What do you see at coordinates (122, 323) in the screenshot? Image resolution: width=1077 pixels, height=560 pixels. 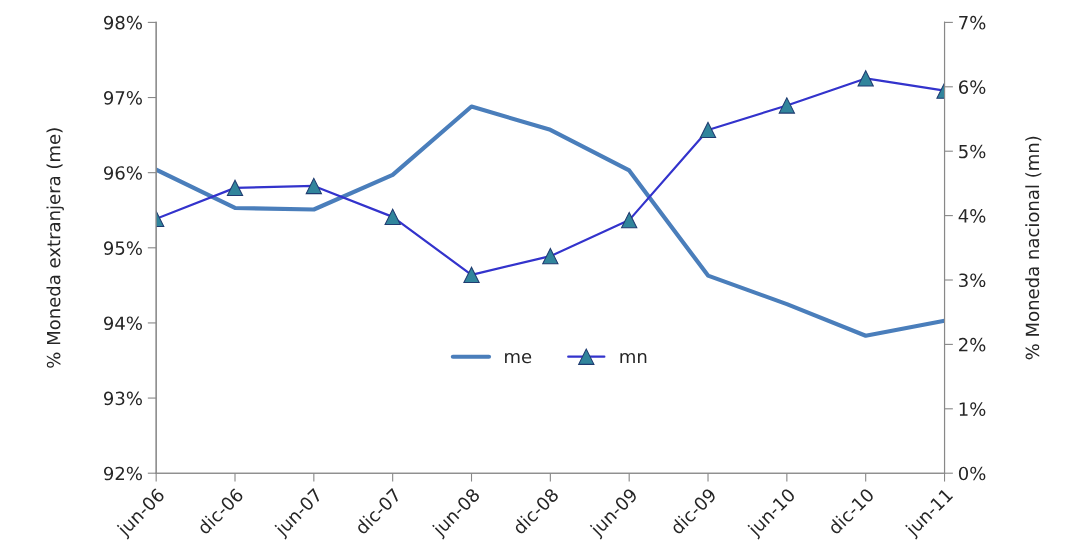 I see `y-tick-label: 94%` at bounding box center [122, 323].